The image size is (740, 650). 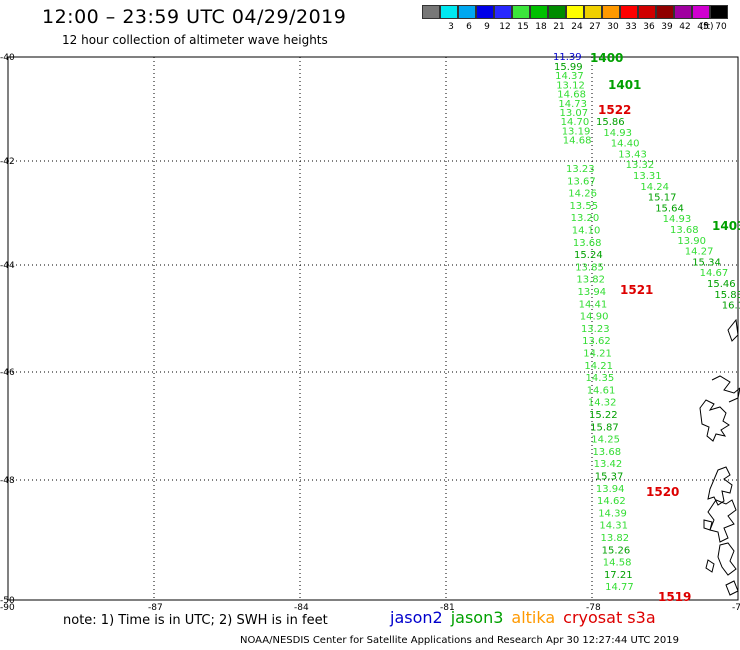 What do you see at coordinates (600, 378) in the screenshot?
I see `wave-value: 14.35` at bounding box center [600, 378].